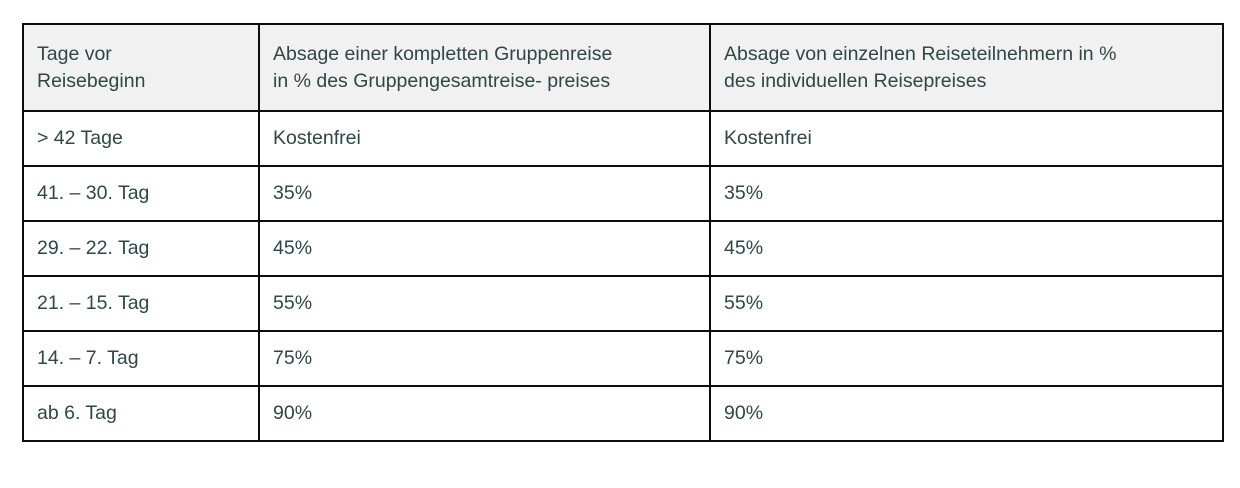  I want to click on cell-individual-fee: 45%, so click(966, 248).